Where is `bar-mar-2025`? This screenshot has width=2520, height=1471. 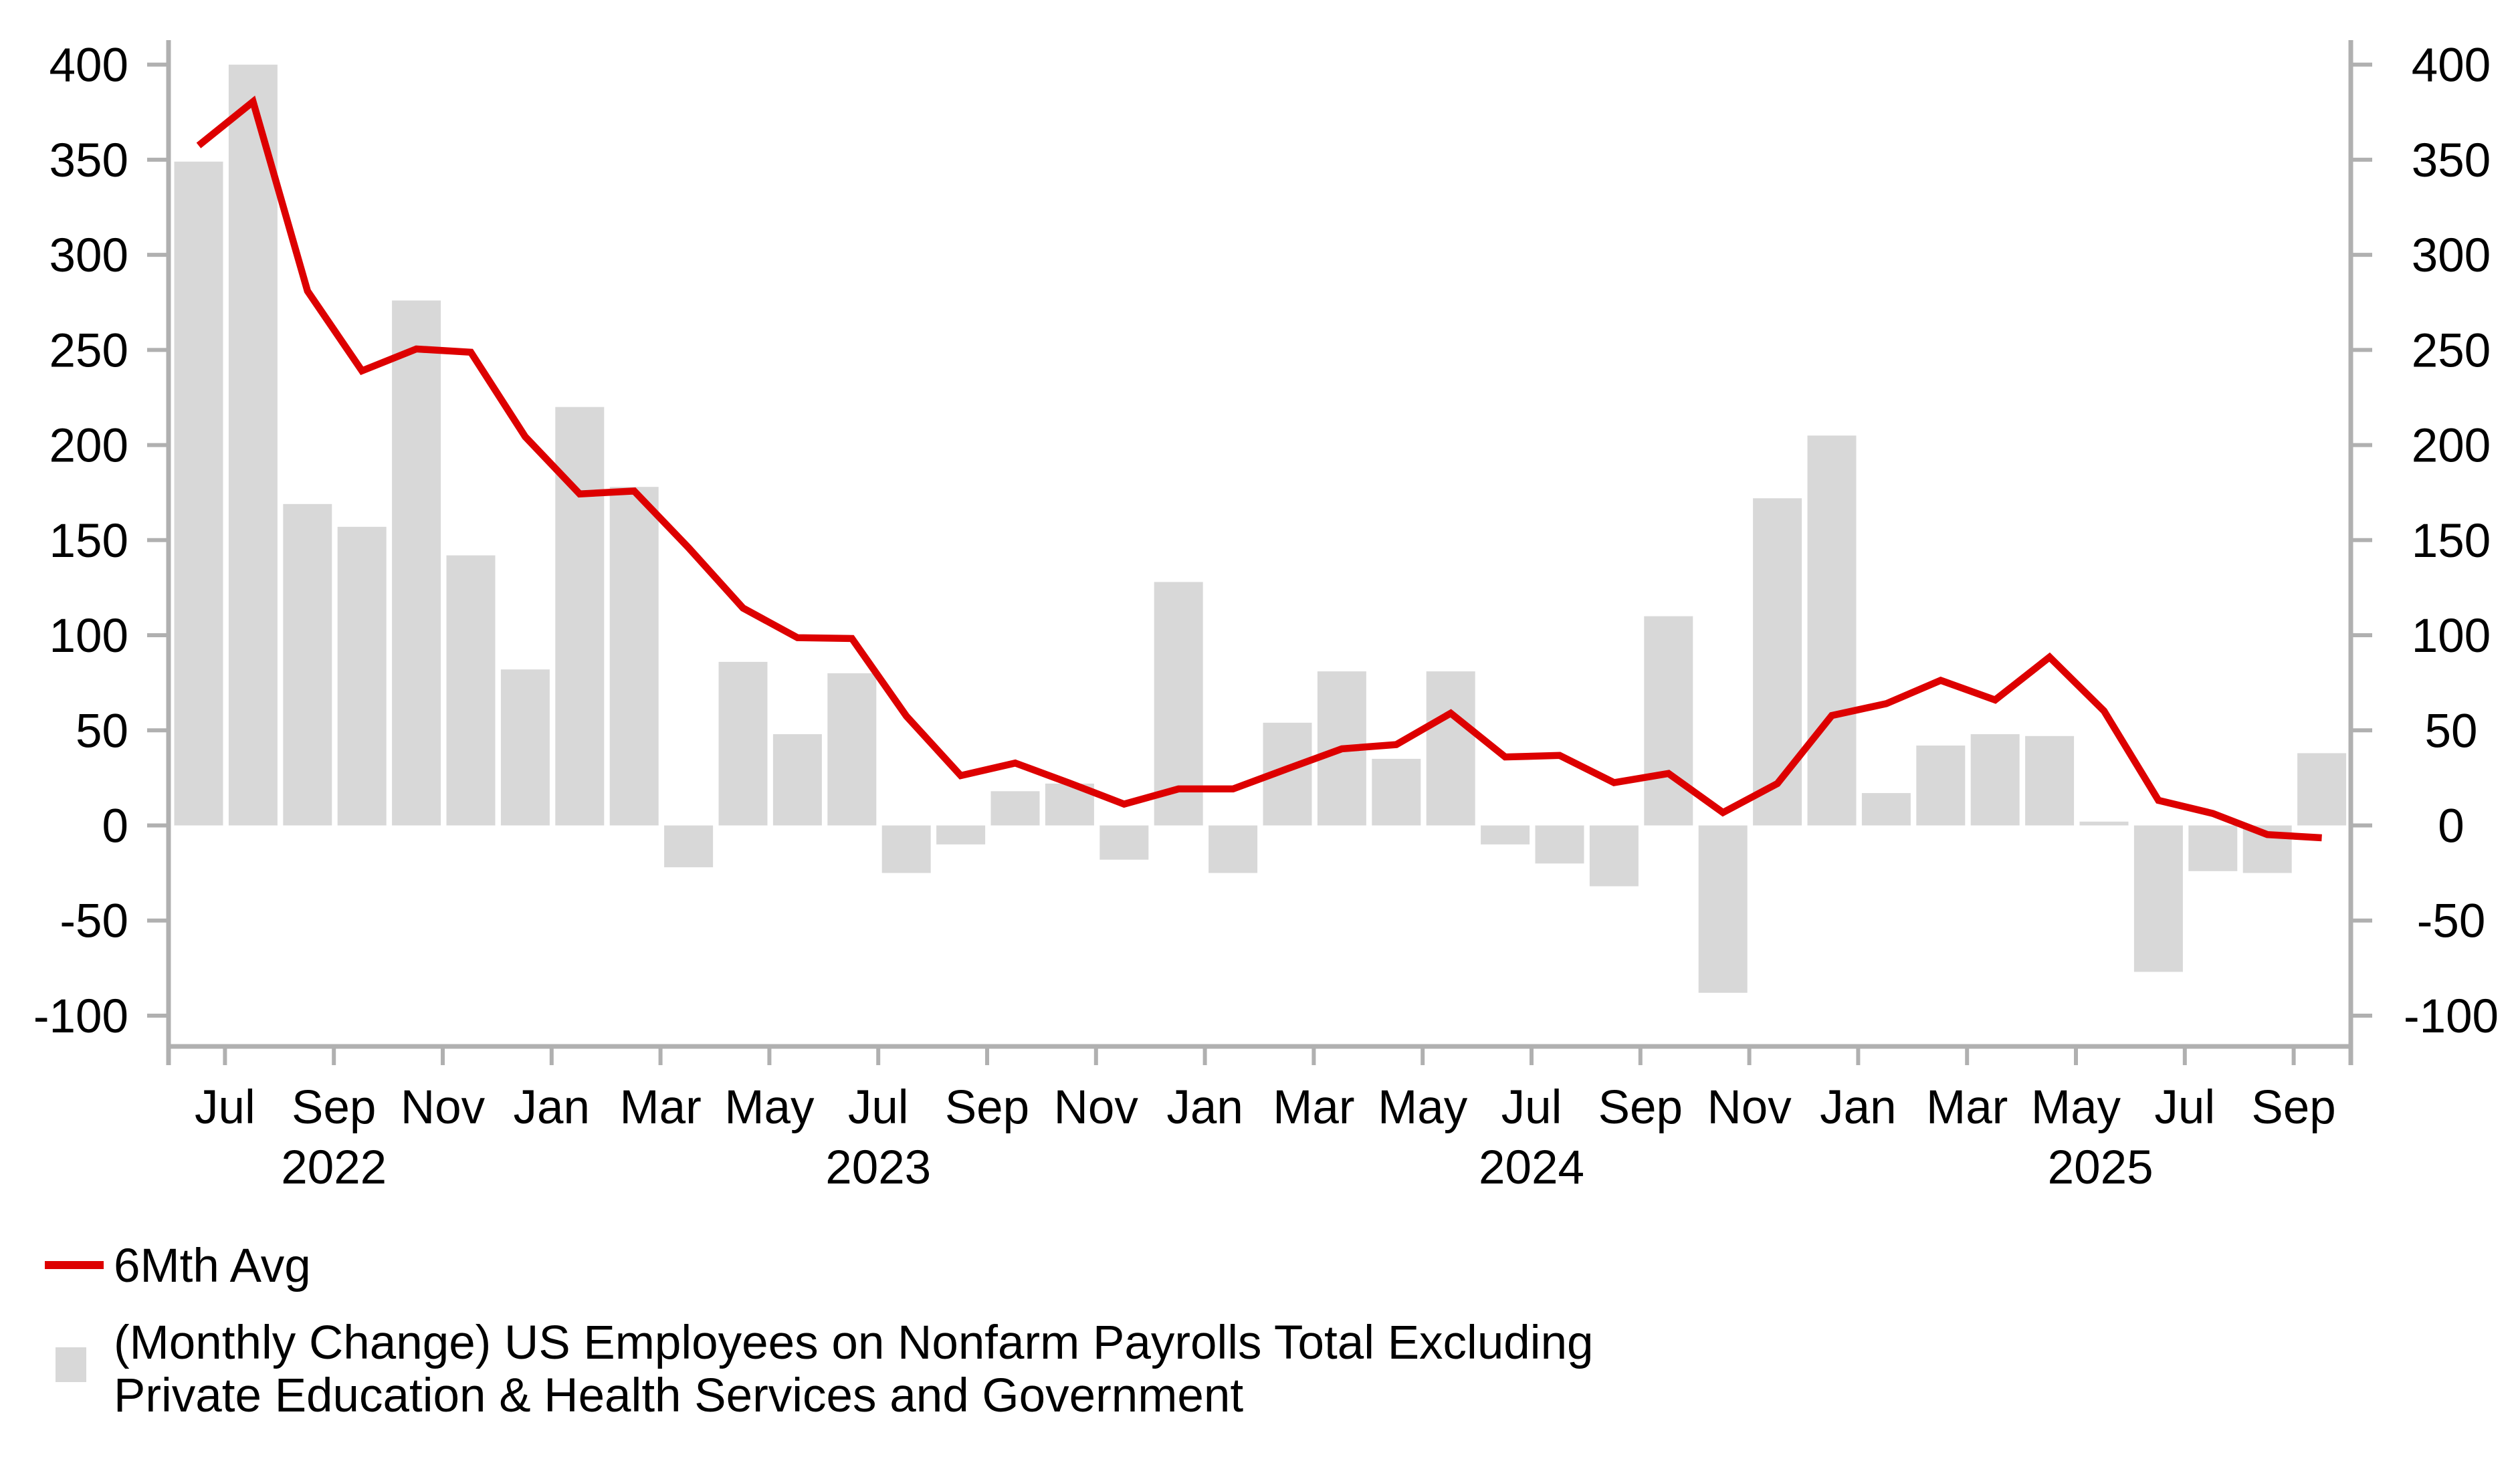 bar-mar-2025 is located at coordinates (1995, 780).